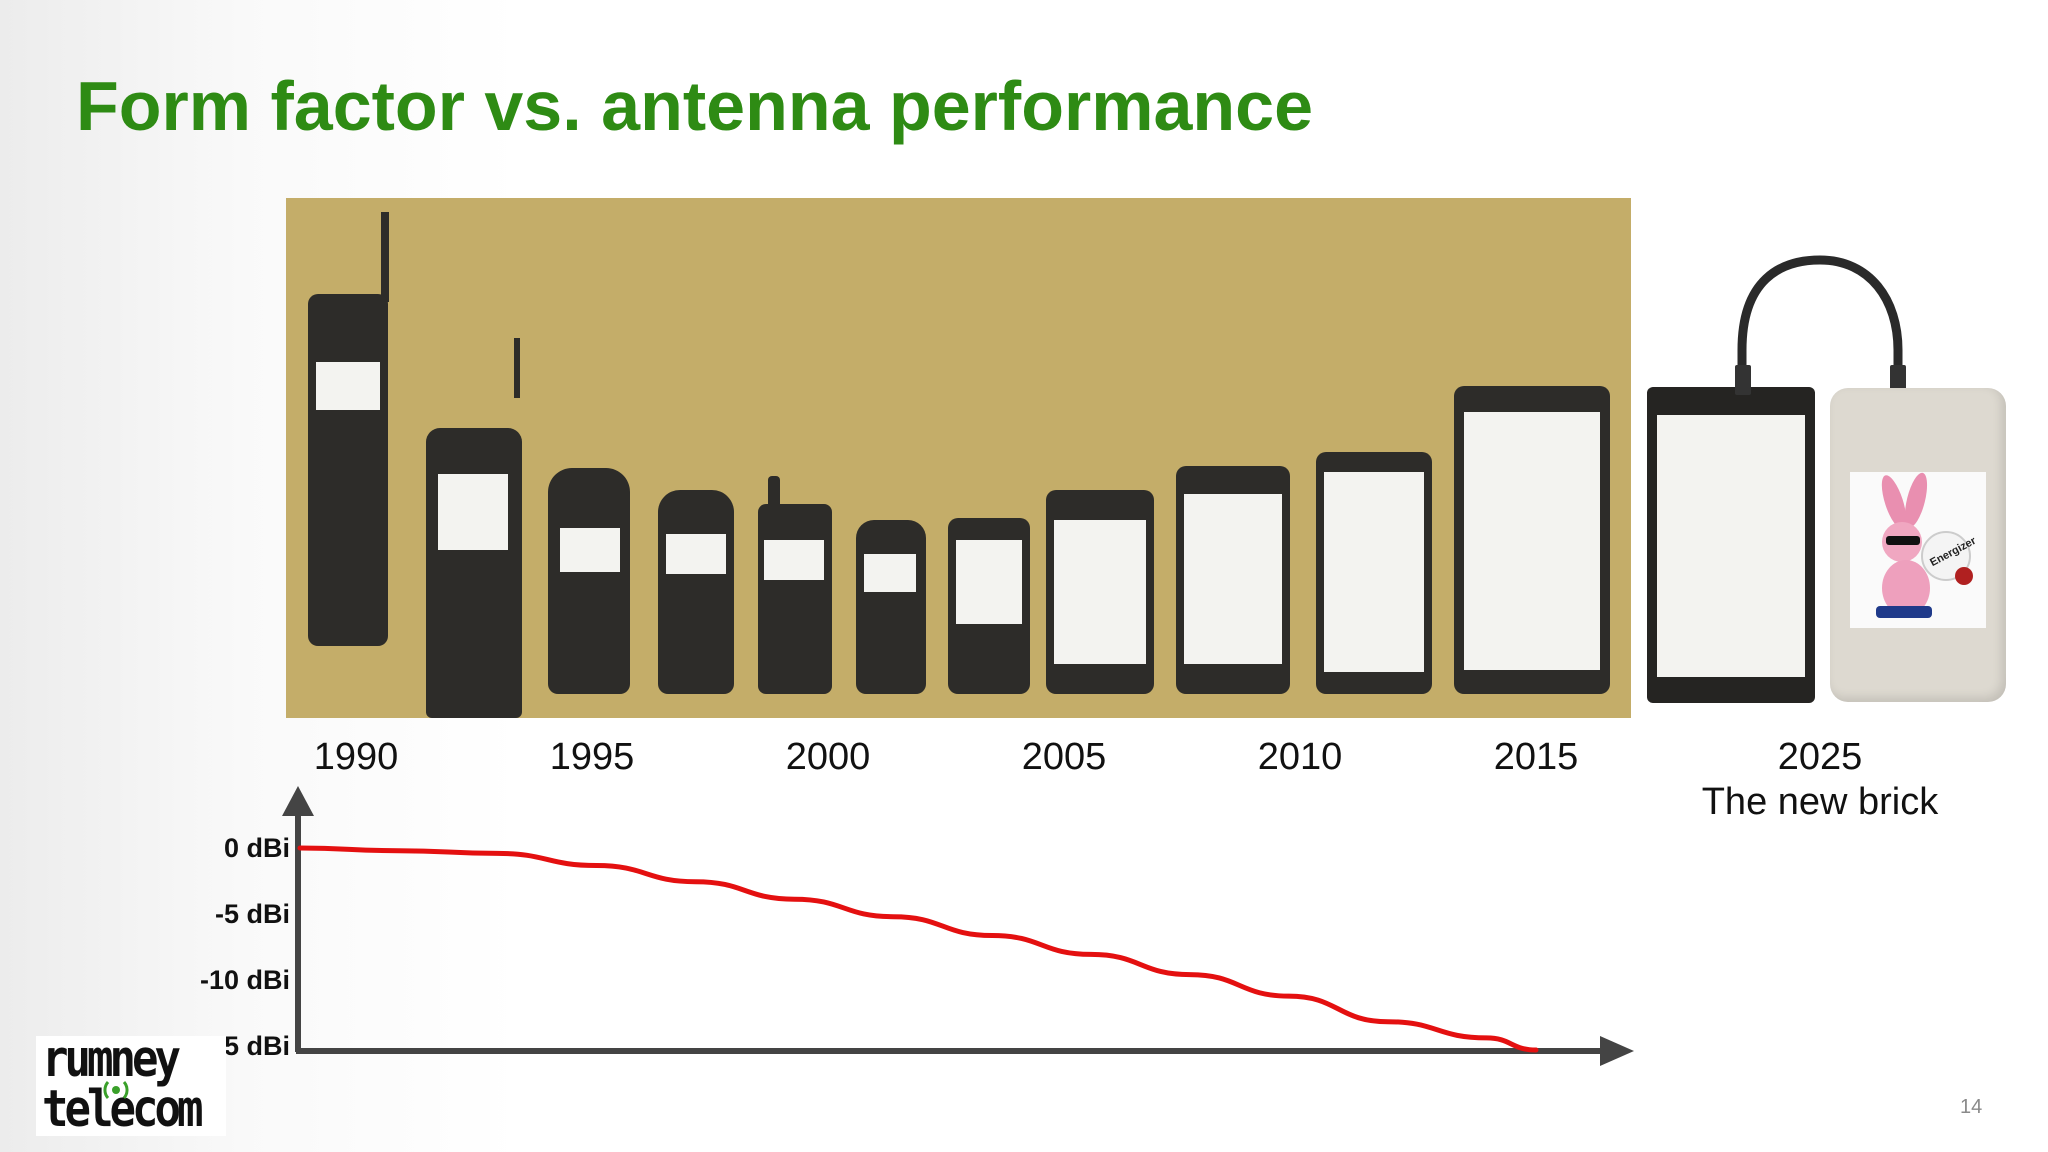 This screenshot has width=2048, height=1152. I want to click on powerbank: Energizer, so click(1918, 545).